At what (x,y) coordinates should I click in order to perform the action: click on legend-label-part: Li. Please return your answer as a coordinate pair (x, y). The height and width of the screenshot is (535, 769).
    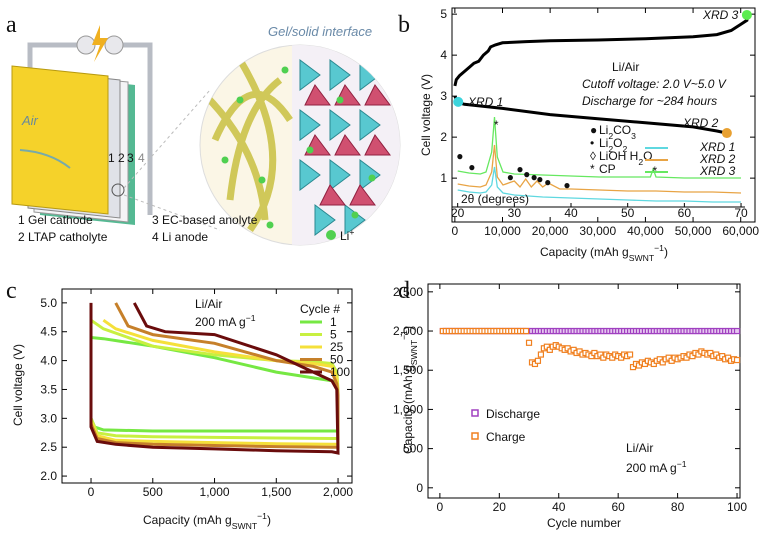
    Looking at the image, I should click on (603, 130).